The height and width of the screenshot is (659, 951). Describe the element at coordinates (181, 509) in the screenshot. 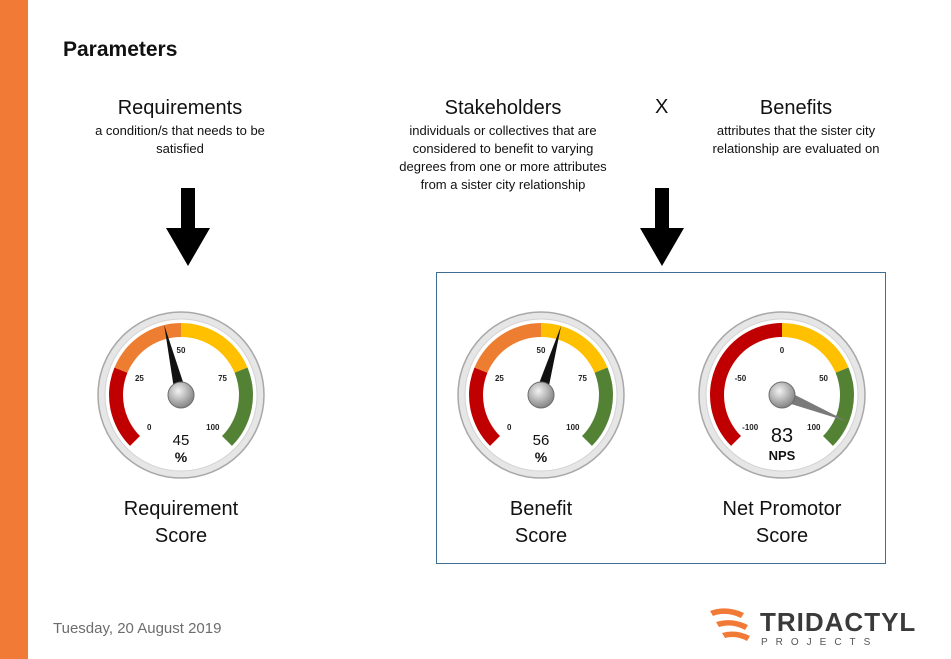

I see `label-line: Requirement` at that location.